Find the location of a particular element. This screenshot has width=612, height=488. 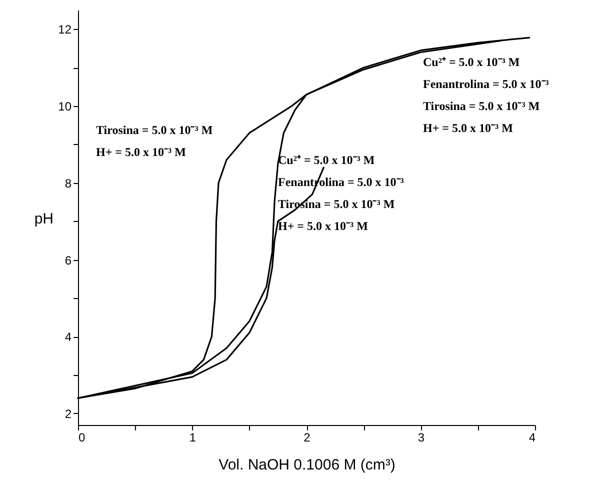

annotation: Fenantrolina = 5.0 x 10⁻³ is located at coordinates (486, 84).